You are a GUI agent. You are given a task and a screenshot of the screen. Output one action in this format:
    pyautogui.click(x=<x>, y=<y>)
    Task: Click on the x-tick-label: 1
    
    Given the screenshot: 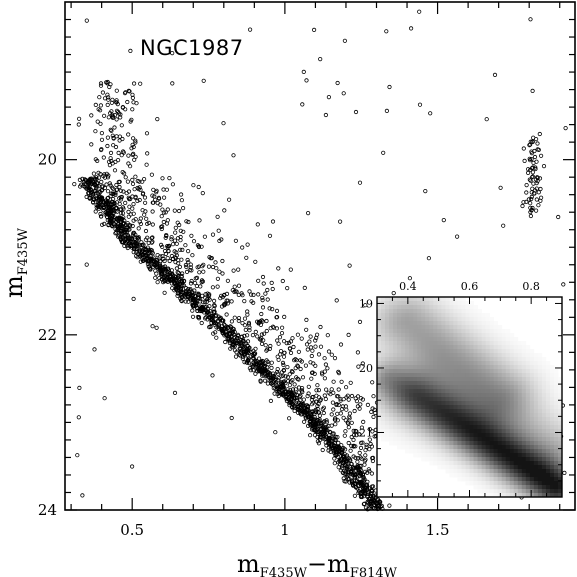 What is the action you would take?
    pyautogui.click(x=285, y=530)
    